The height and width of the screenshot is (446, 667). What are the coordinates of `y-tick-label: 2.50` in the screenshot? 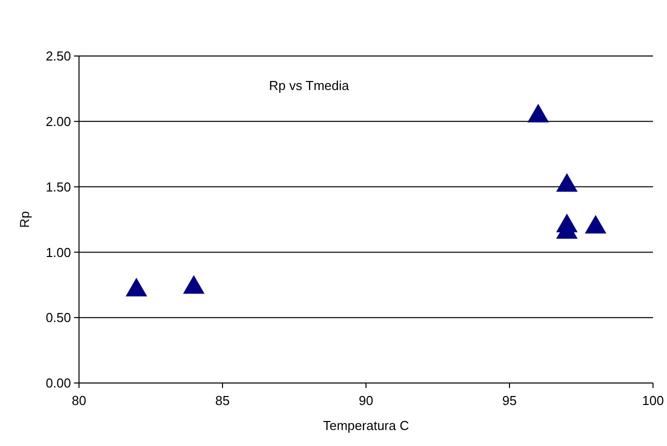 It's located at (58, 56).